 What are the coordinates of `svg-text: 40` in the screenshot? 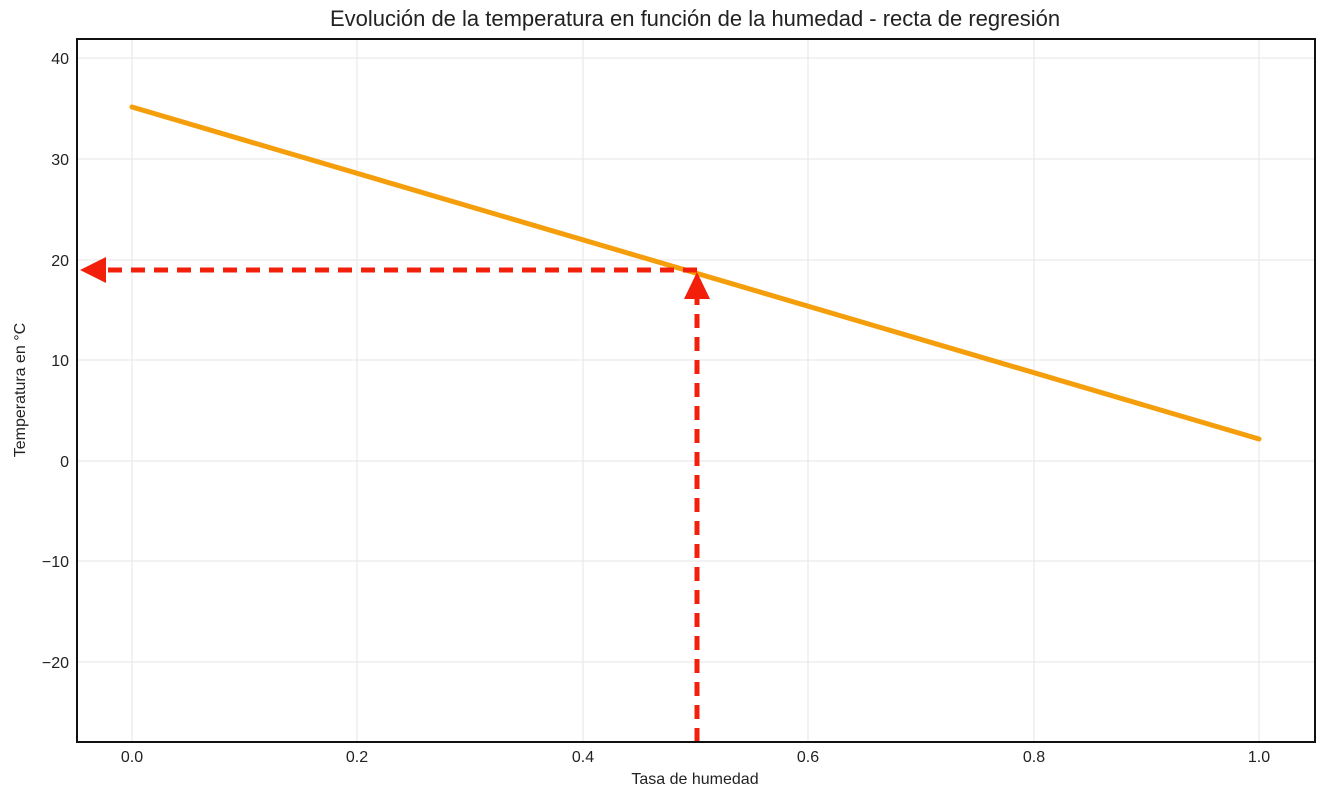 It's located at (60, 59).